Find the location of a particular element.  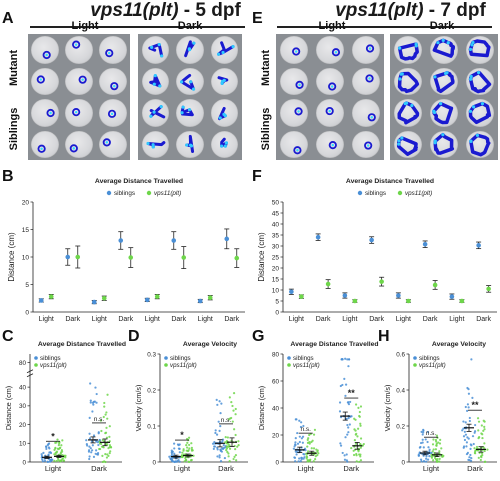

title-5dpf: vps11(plt) - 5 dpf is located at coordinates (165, 11).